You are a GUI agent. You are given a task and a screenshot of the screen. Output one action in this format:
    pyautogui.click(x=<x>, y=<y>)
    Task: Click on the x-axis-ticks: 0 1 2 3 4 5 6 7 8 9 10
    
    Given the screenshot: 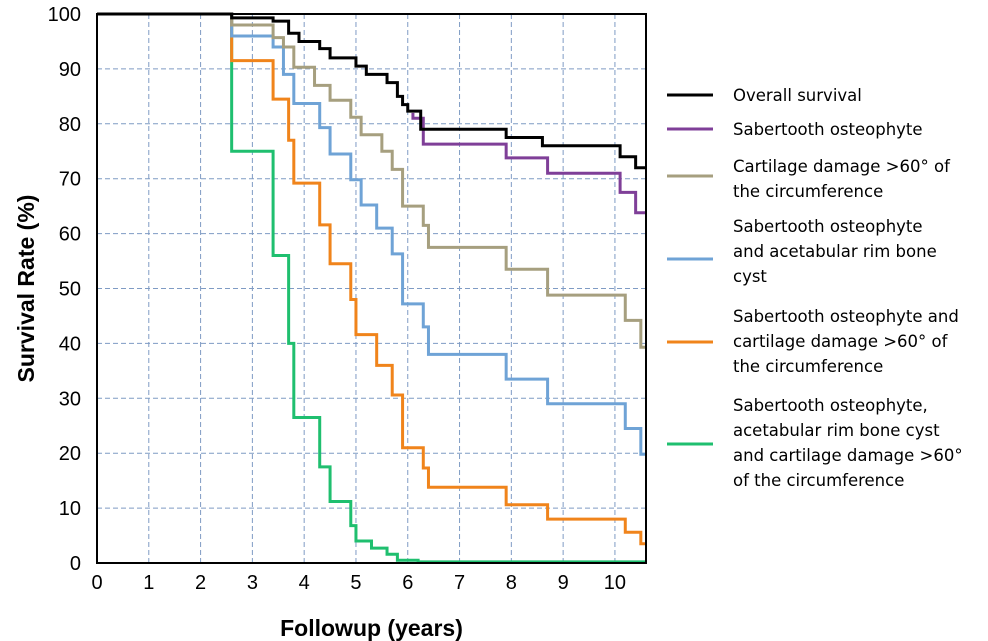 What is the action you would take?
    pyautogui.click(x=358, y=583)
    